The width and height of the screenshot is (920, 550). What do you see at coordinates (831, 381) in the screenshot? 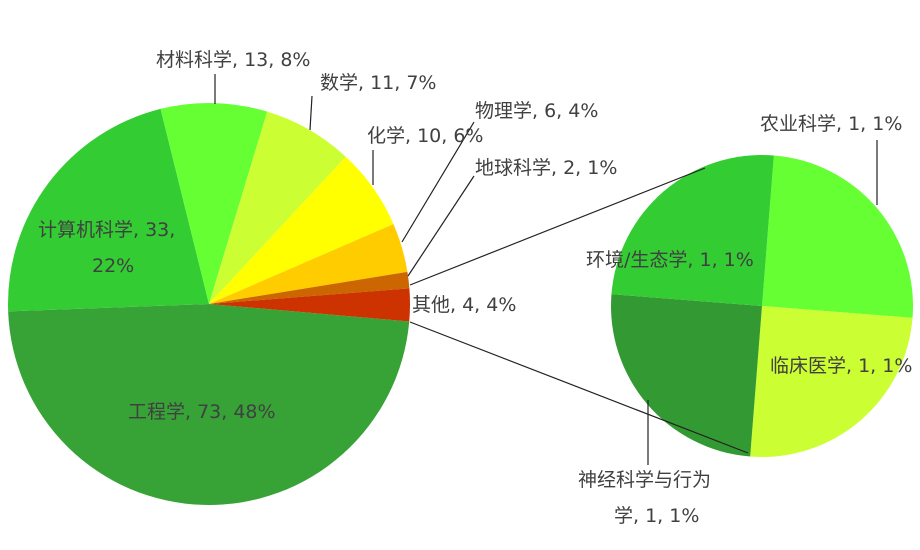
I see `pie-slice-临床医学` at bounding box center [831, 381].